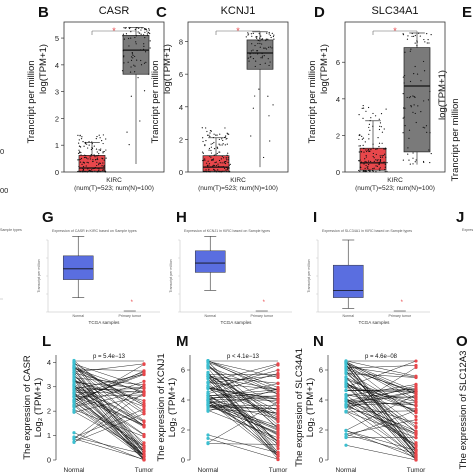  I want to click on x-axis-label: TCGA samples, so click(375, 322).